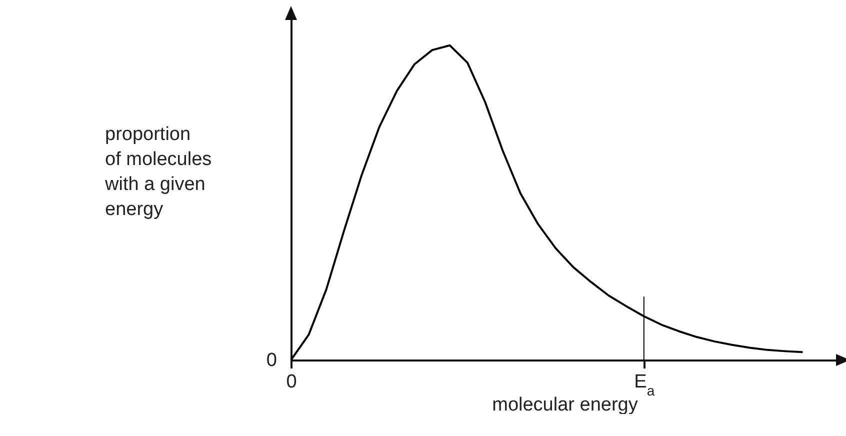 This screenshot has height=436, width=846. I want to click on x-tick-label: E$_{a}$, so click(644, 385).